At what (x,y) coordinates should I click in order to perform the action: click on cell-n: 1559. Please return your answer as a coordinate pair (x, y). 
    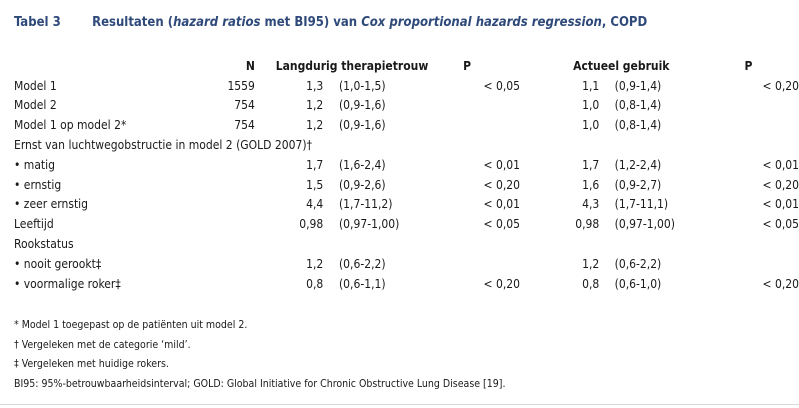
    Looking at the image, I should click on (241, 85).